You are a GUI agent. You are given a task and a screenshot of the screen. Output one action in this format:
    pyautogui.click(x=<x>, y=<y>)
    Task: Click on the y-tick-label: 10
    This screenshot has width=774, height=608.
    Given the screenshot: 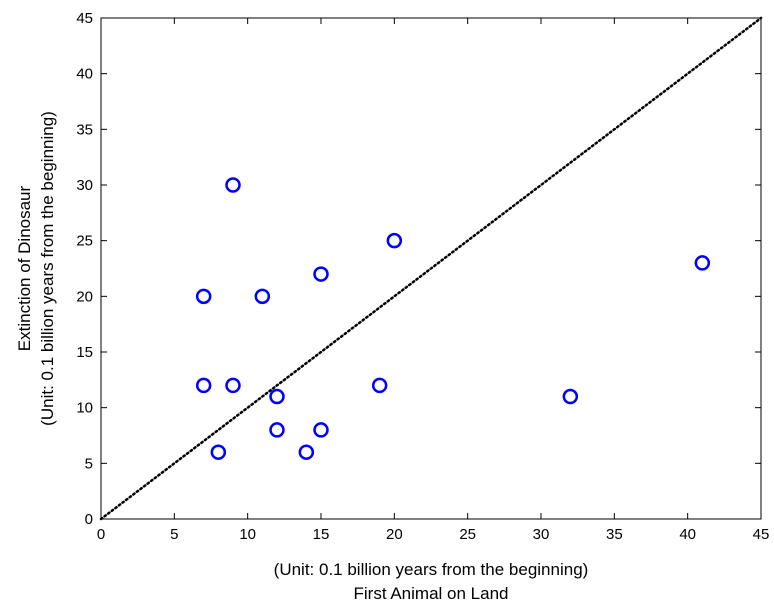 What is the action you would take?
    pyautogui.click(x=84, y=408)
    